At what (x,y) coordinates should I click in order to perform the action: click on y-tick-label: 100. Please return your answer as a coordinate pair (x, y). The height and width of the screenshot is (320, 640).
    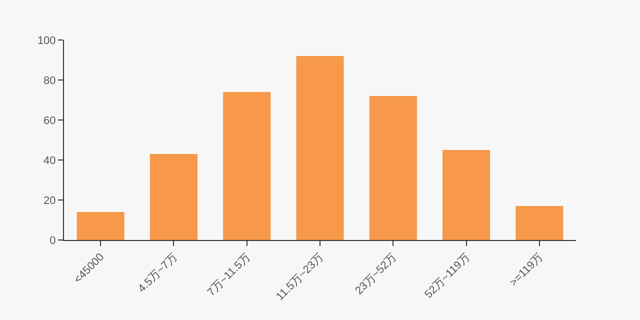
    Looking at the image, I should click on (46, 40).